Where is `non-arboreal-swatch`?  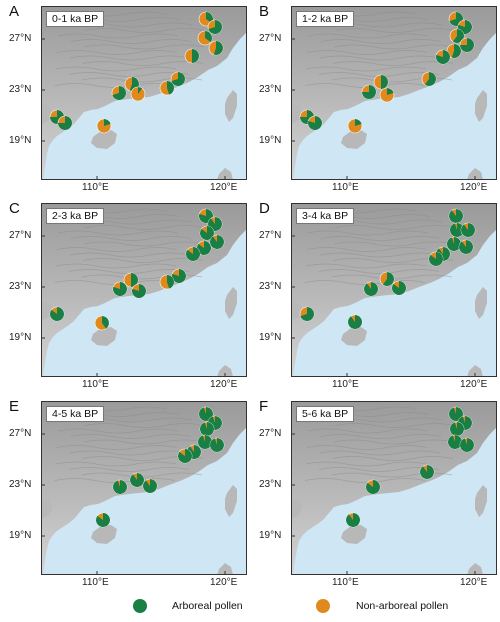
non-arboreal-swatch is located at coordinates (323, 606).